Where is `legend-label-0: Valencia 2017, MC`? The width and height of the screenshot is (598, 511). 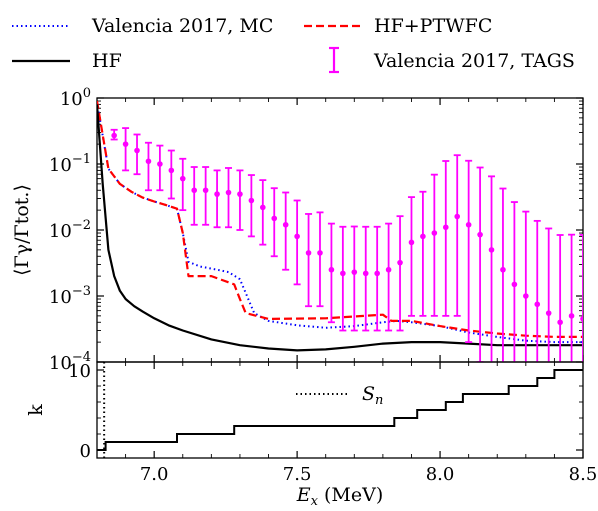
legend-label-0: Valencia 2017, MC is located at coordinates (182, 26).